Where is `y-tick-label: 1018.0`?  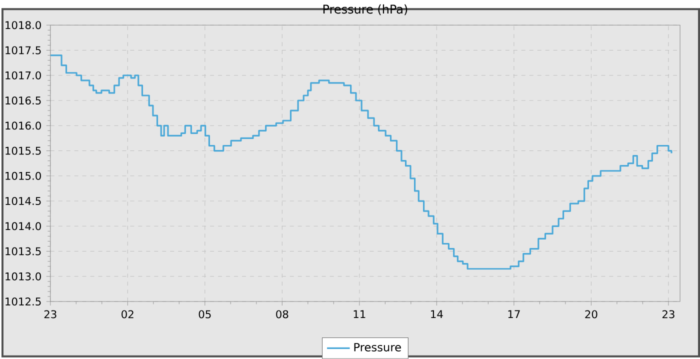
y-tick-label: 1018.0 is located at coordinates (23, 25).